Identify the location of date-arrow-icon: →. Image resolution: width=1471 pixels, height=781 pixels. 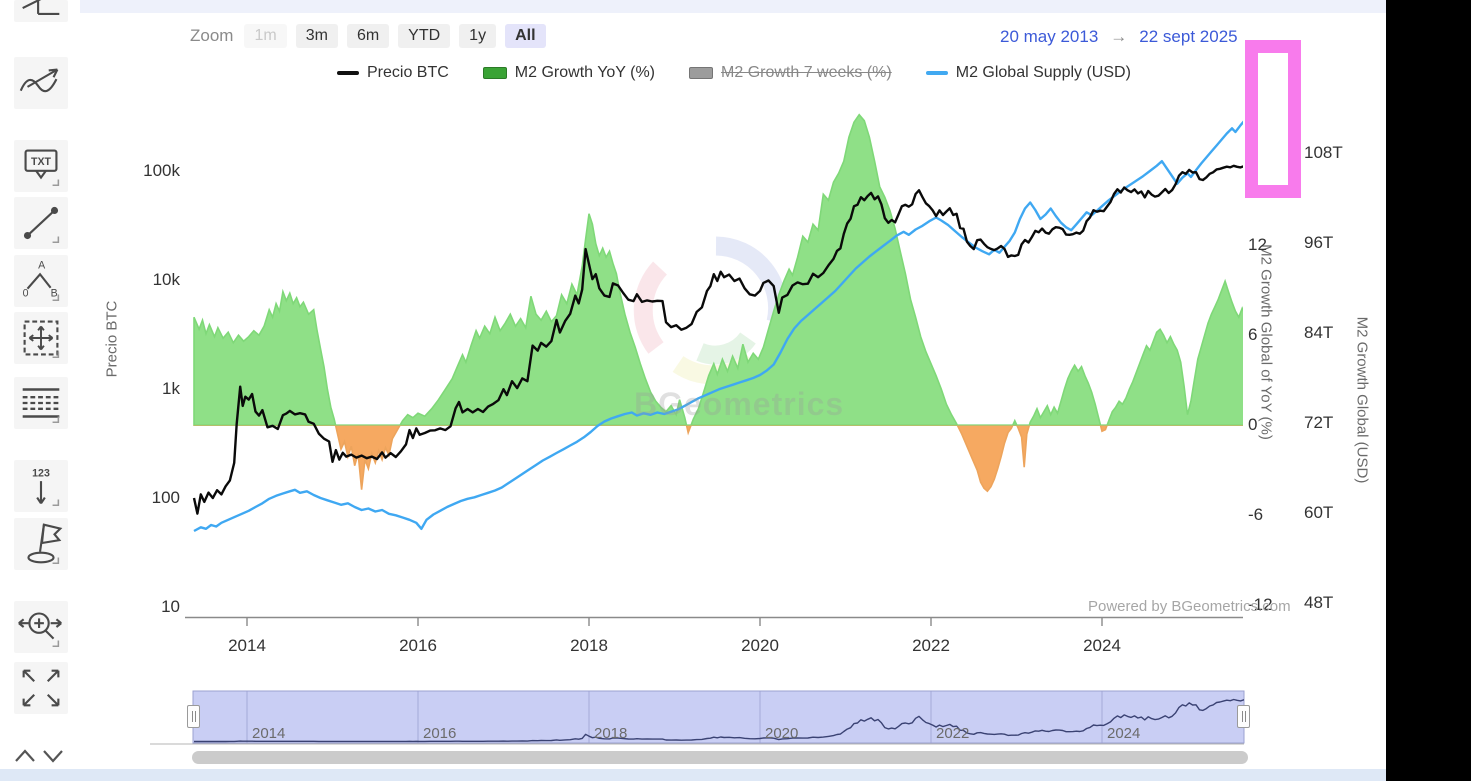
(1119, 36).